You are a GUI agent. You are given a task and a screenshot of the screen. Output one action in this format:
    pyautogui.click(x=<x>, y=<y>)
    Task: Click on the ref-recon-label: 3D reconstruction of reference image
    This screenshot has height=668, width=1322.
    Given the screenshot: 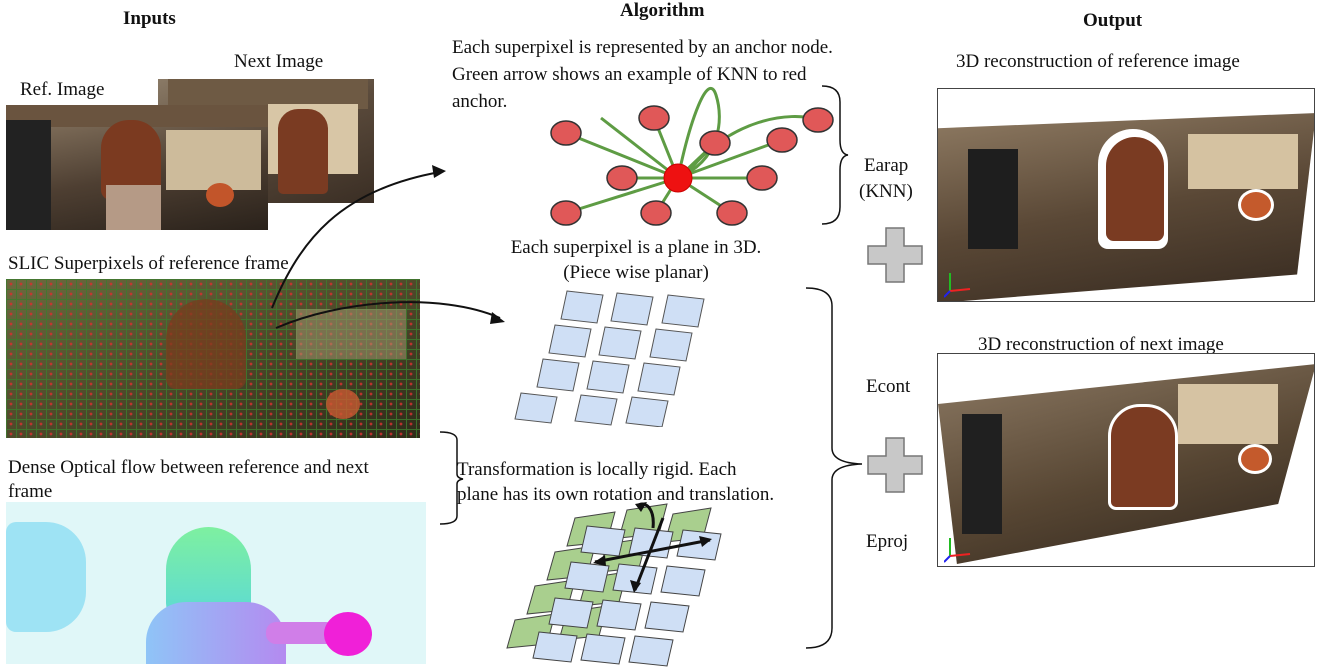 What is the action you would take?
    pyautogui.click(x=1098, y=61)
    